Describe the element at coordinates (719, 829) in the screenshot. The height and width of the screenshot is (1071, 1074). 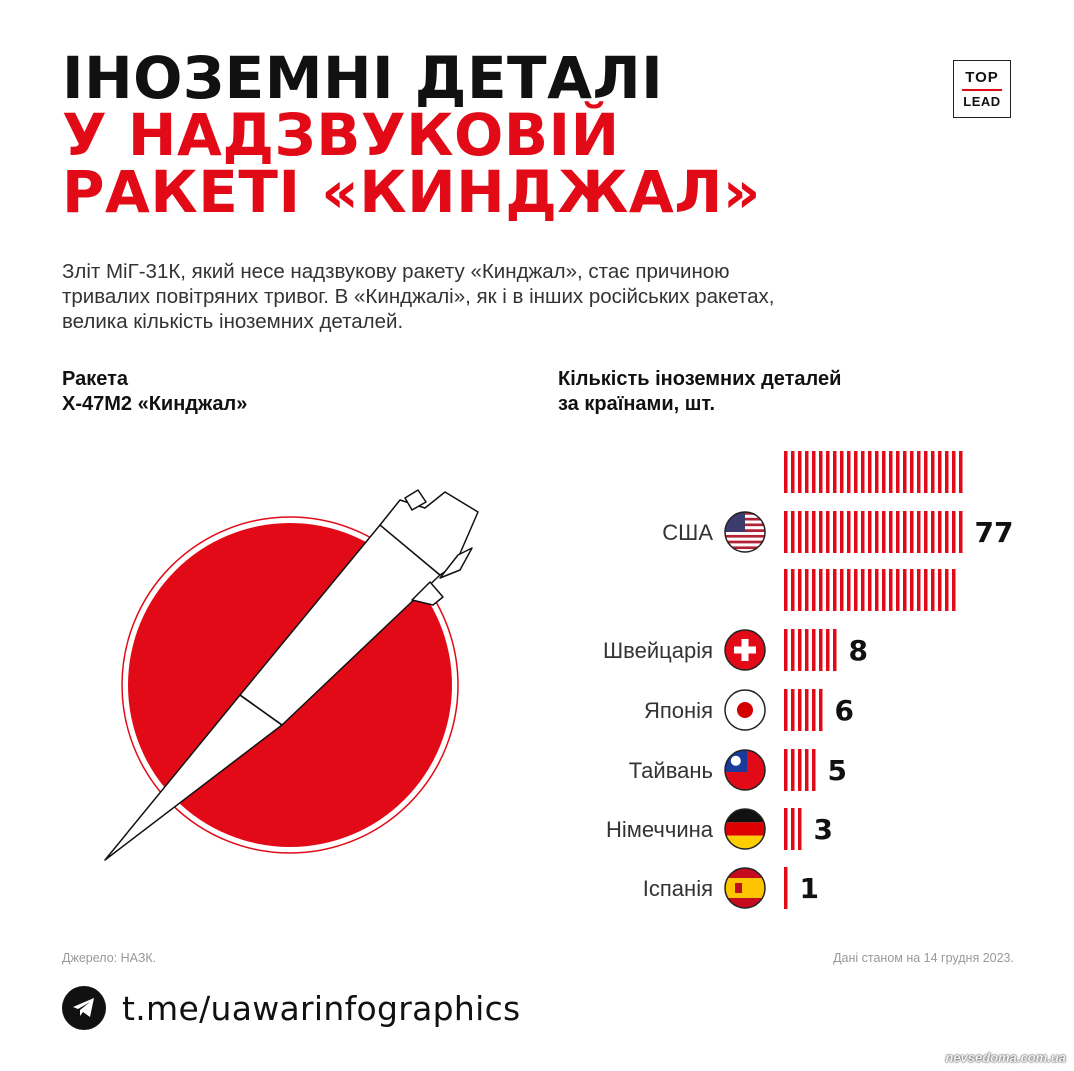
I see `chart-row: Німеччина 3` at that location.